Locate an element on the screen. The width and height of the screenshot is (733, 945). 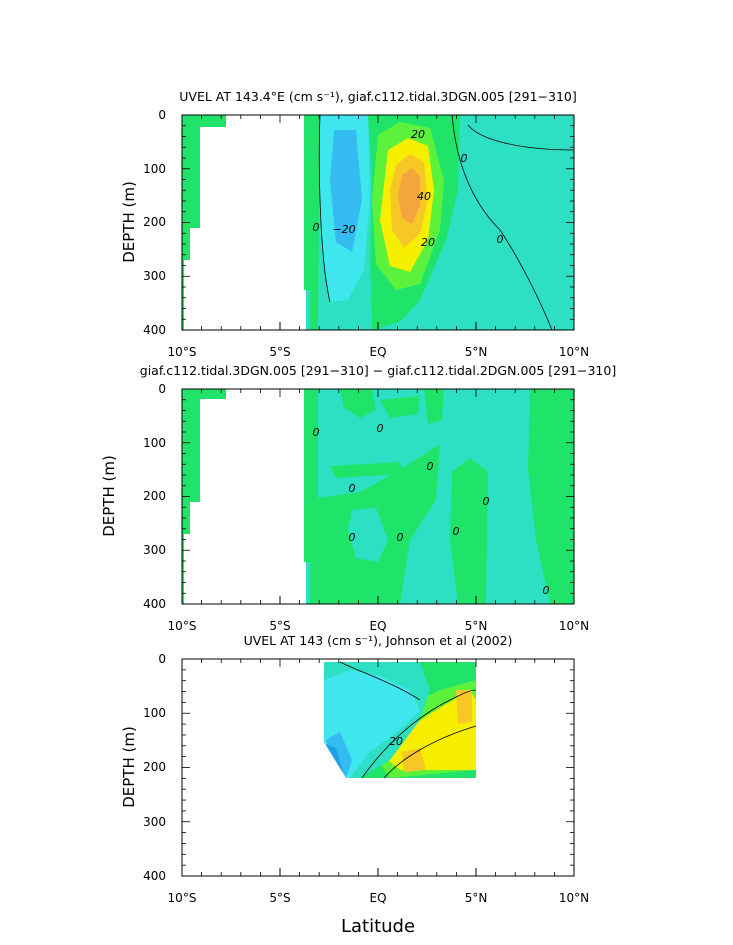
diff-positive-region-north is located at coordinates (469, 531).